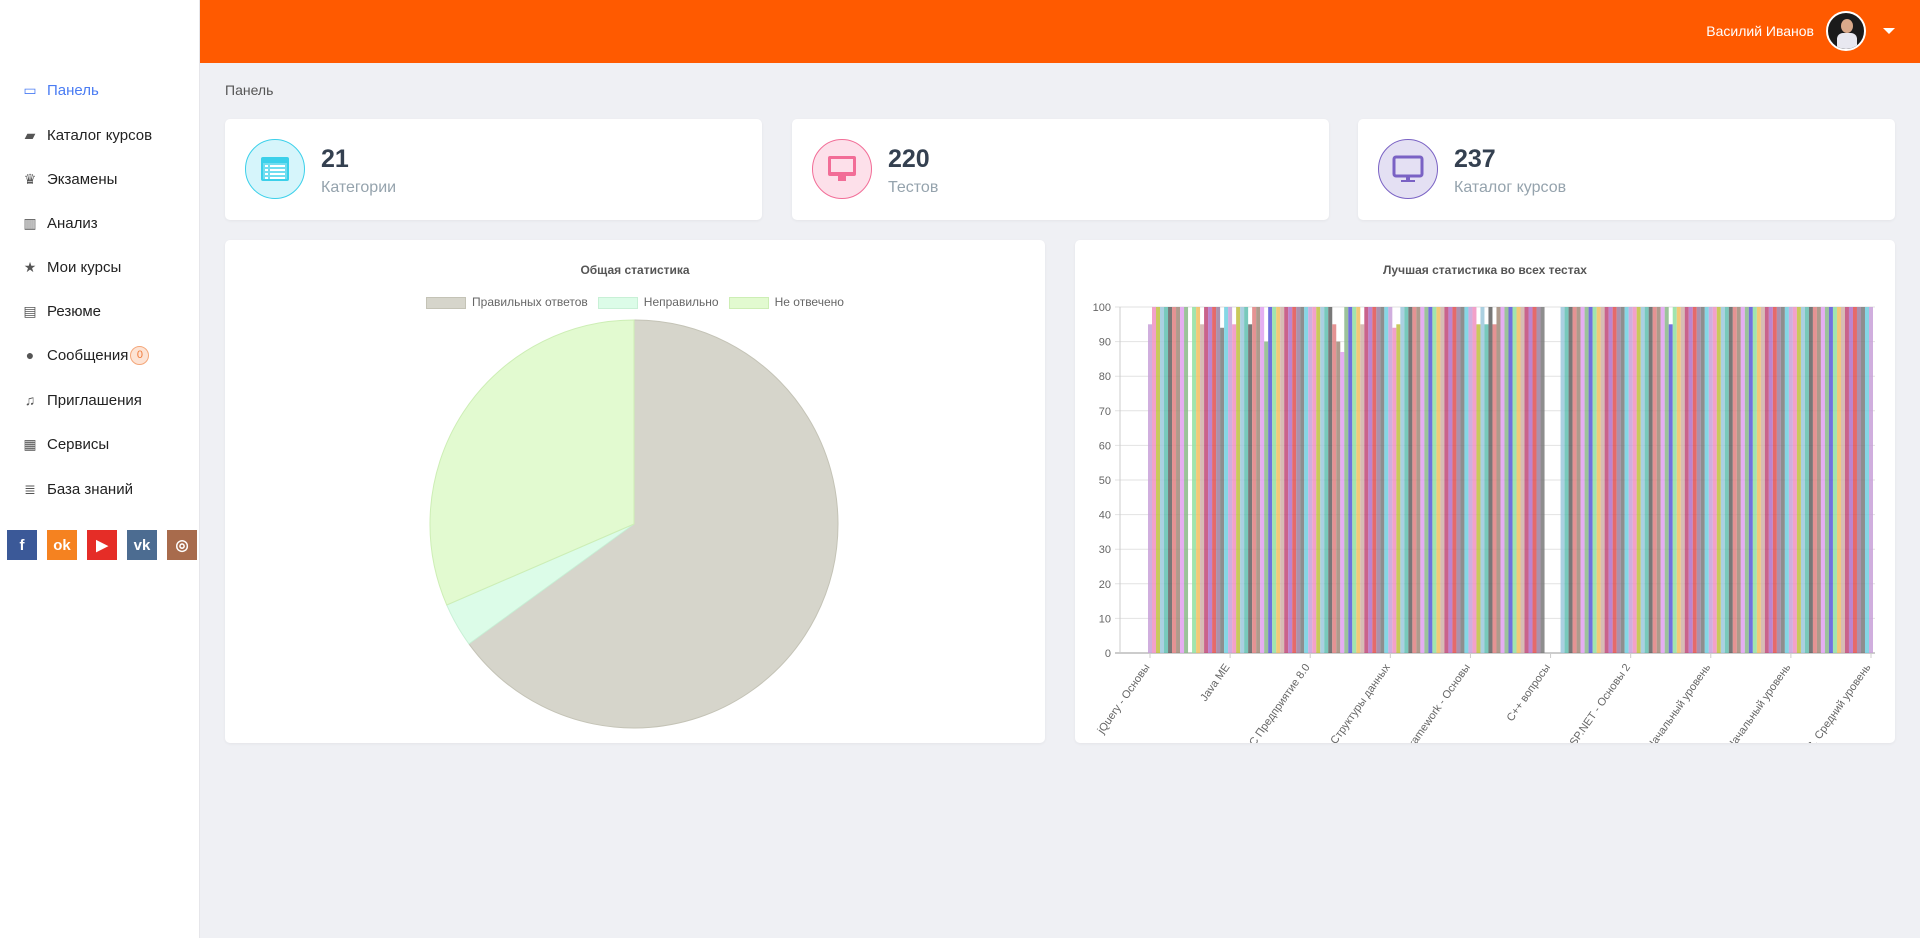  Describe the element at coordinates (653, 524) in the screenshot. I see `pie-slice` at that location.